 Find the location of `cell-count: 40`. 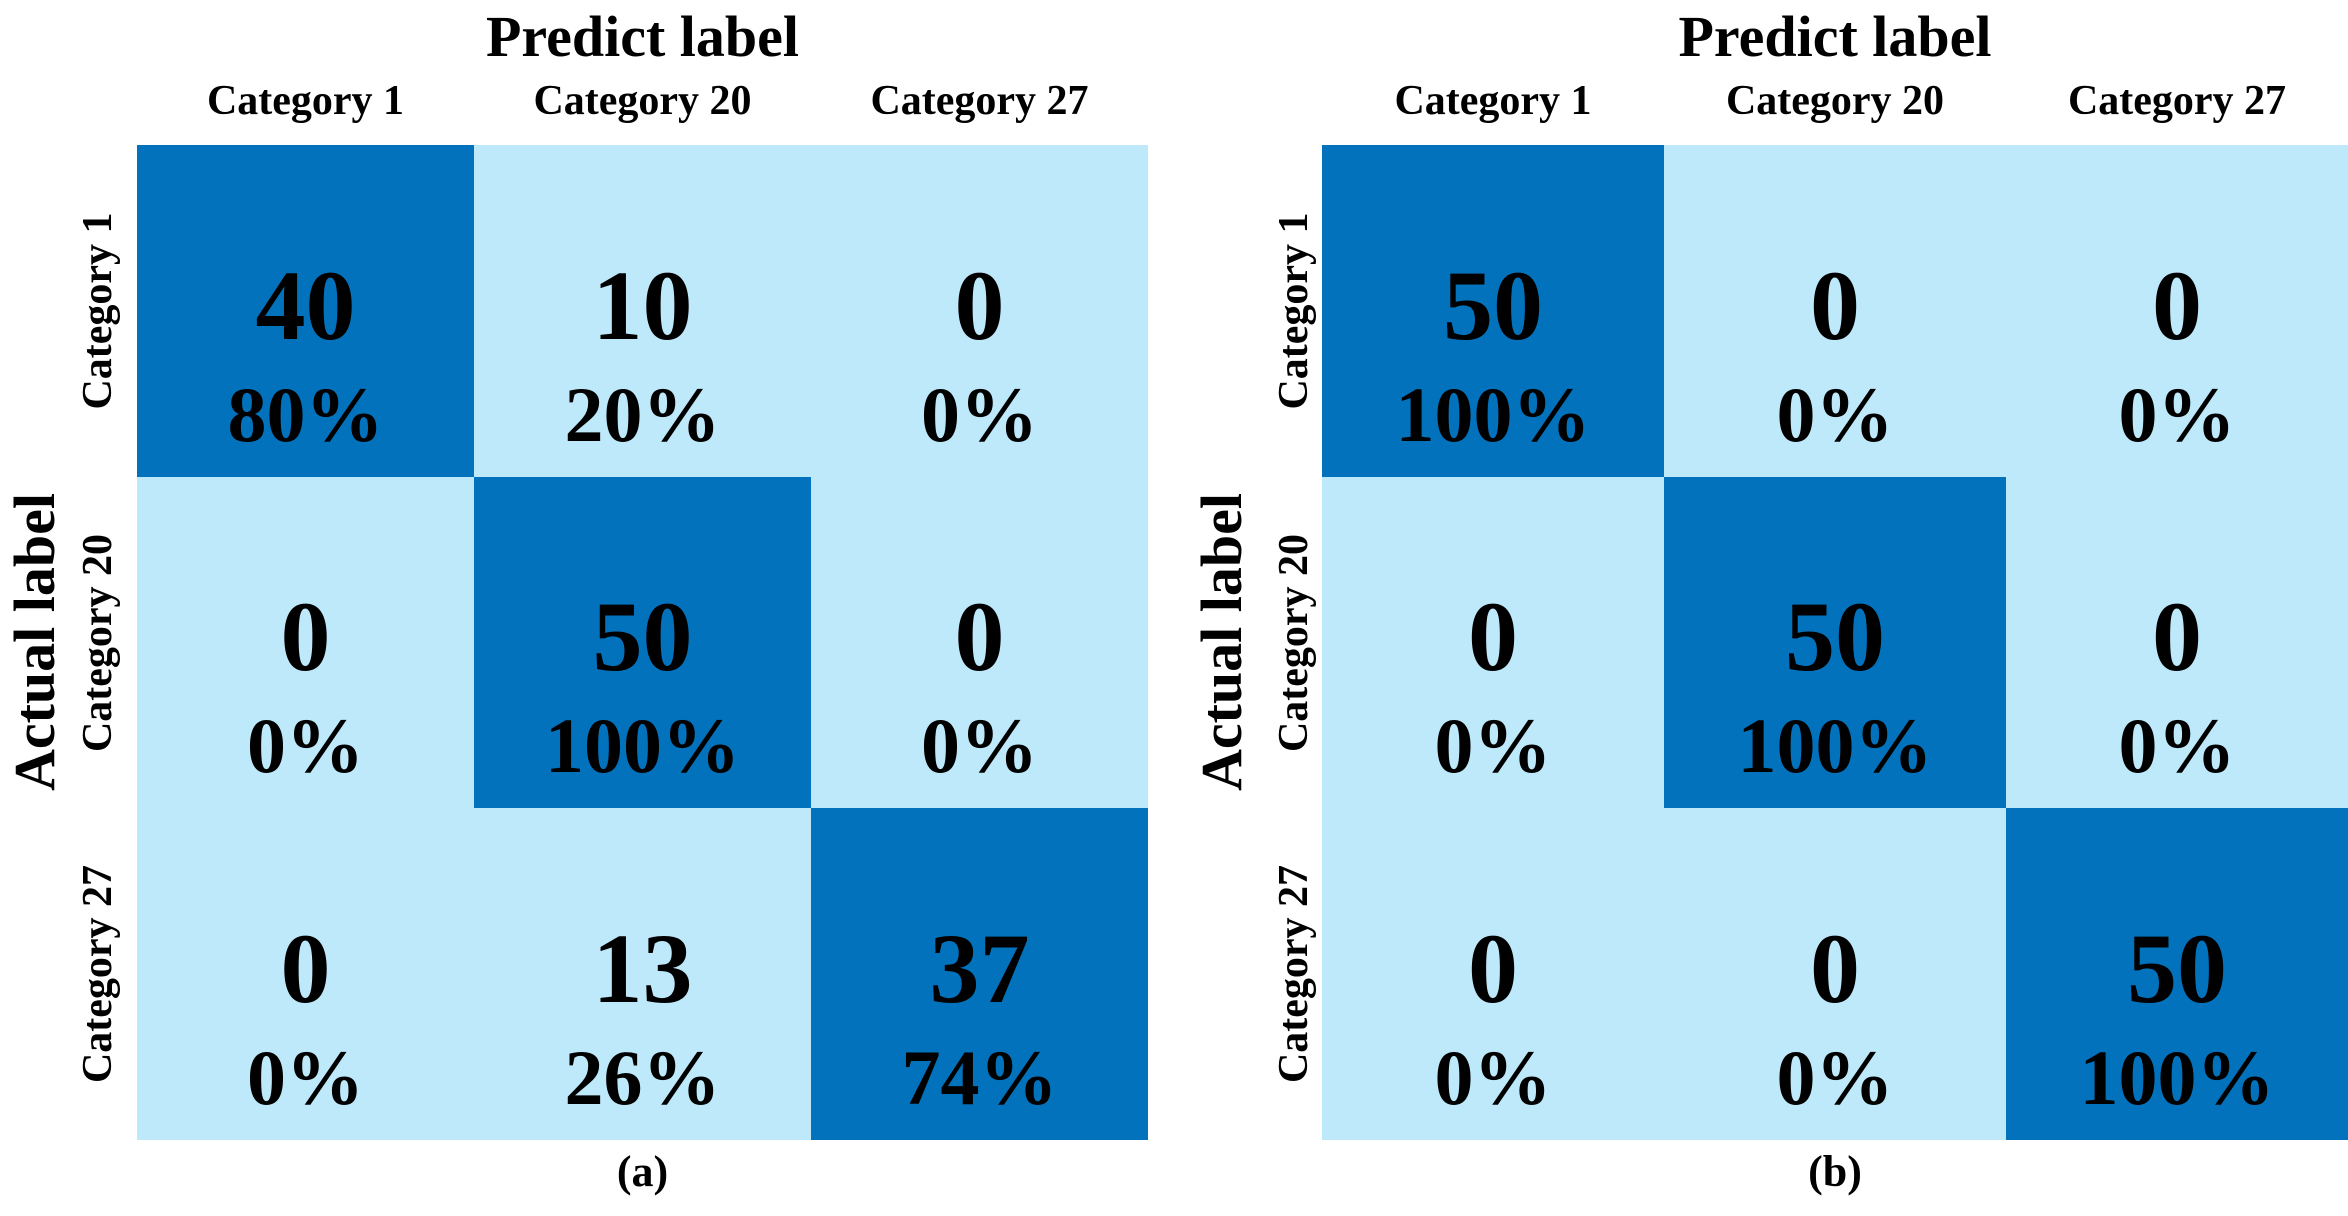

cell-count: 40 is located at coordinates (305, 305).